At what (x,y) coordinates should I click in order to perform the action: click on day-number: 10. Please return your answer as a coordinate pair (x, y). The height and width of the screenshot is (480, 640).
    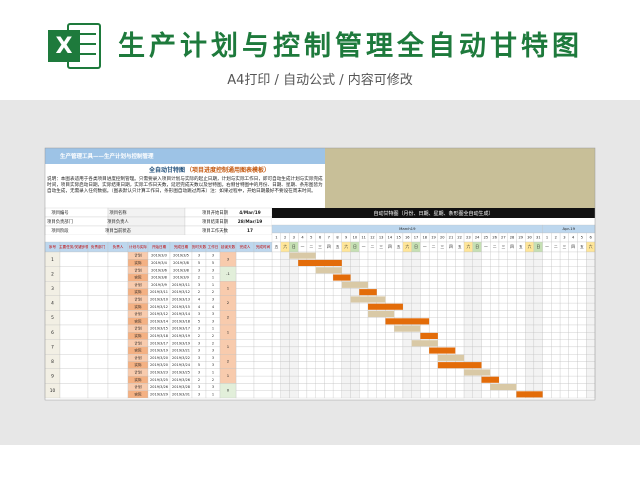
    Looking at the image, I should click on (355, 238).